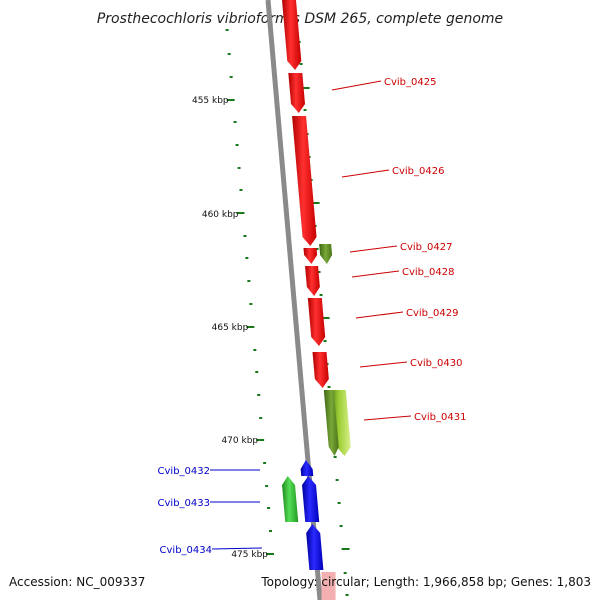 Image resolution: width=600 pixels, height=600 pixels. I want to click on kbp-label: 470 kbp, so click(239, 441).